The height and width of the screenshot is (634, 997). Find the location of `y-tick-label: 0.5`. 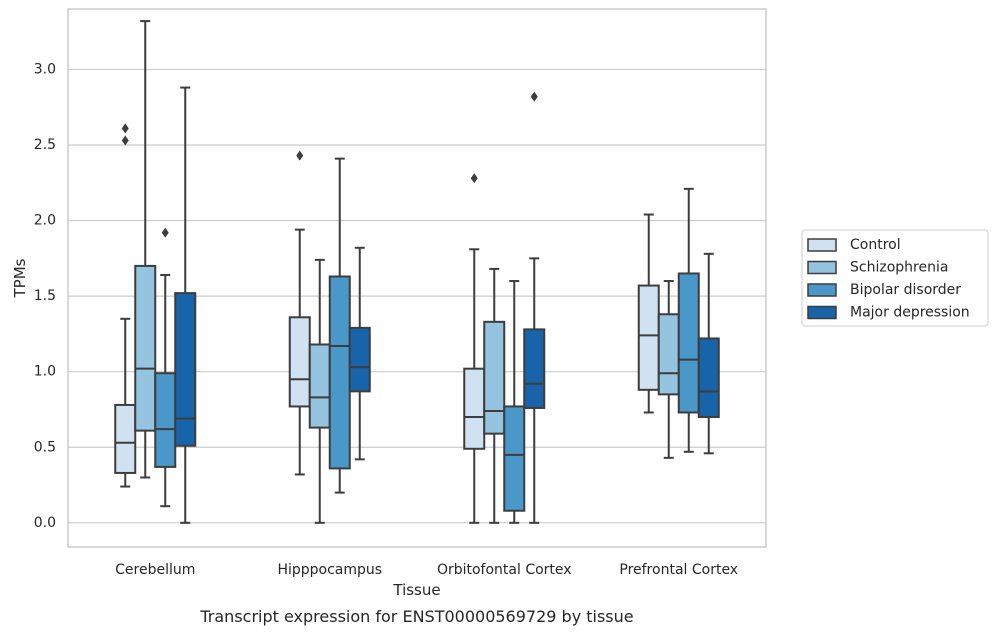

y-tick-label: 0.5 is located at coordinates (45, 447).